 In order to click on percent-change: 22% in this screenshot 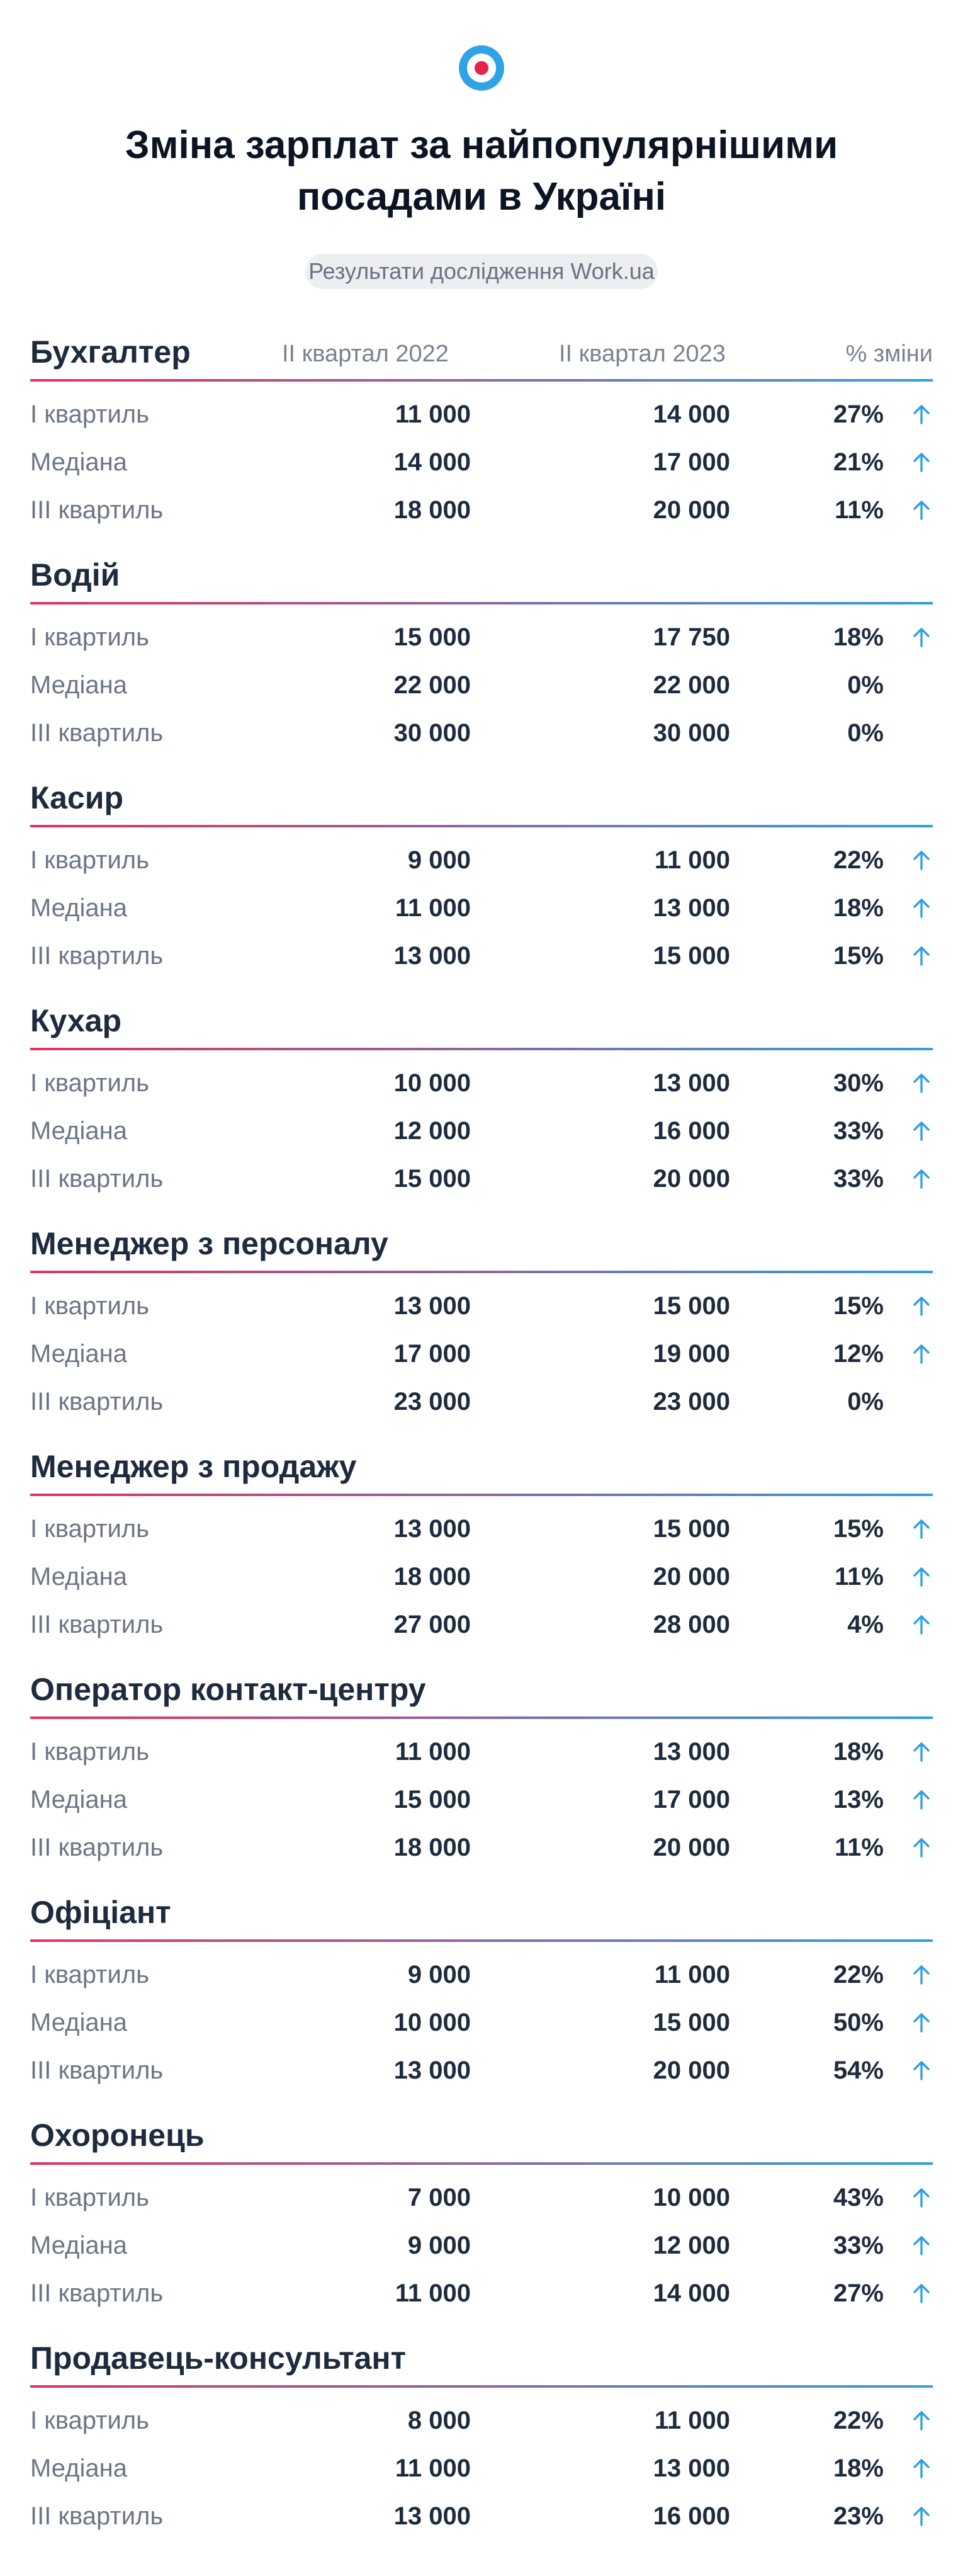, I will do `click(858, 1975)`.